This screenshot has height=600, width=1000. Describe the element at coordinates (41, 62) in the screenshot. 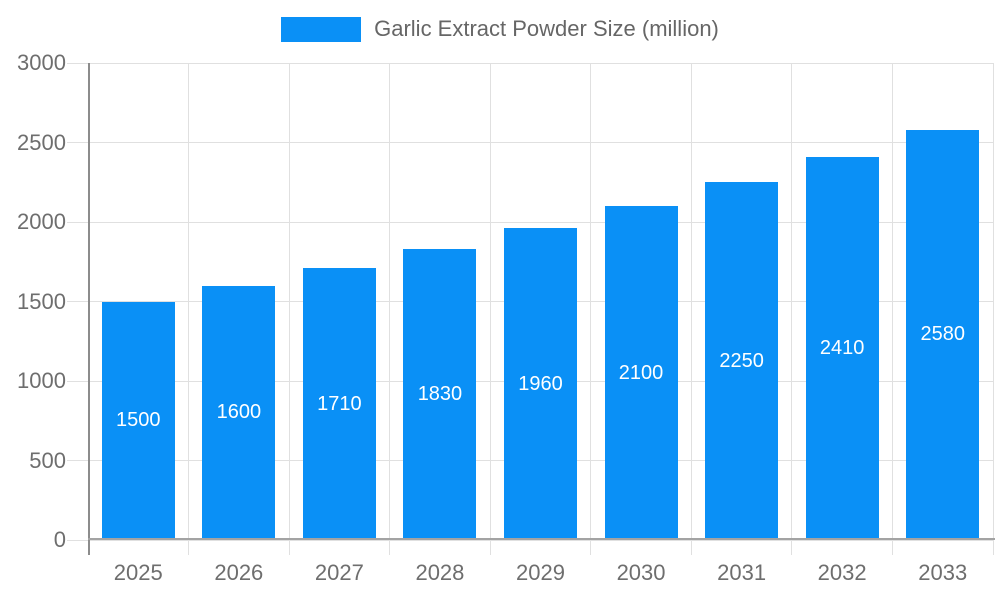

I see `y-tick-label-3000: 3000` at that location.